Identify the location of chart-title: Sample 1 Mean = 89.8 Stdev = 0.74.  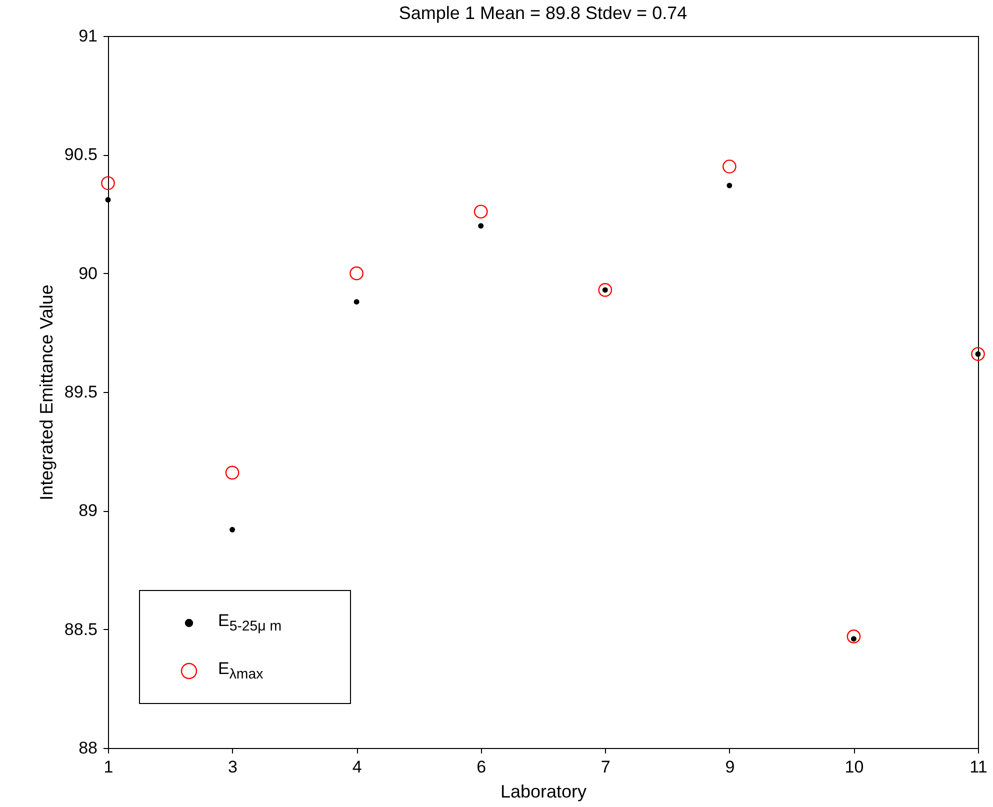
(543, 13).